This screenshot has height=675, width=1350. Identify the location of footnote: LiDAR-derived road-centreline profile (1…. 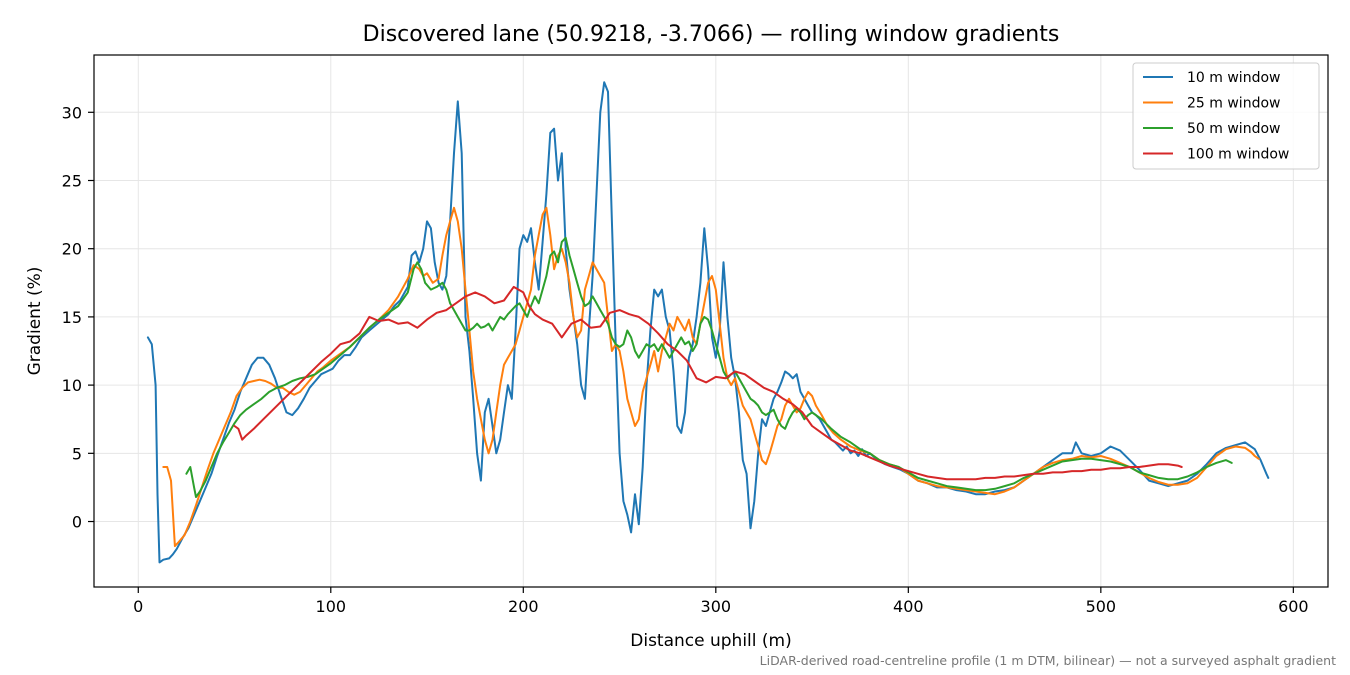
(1048, 660).